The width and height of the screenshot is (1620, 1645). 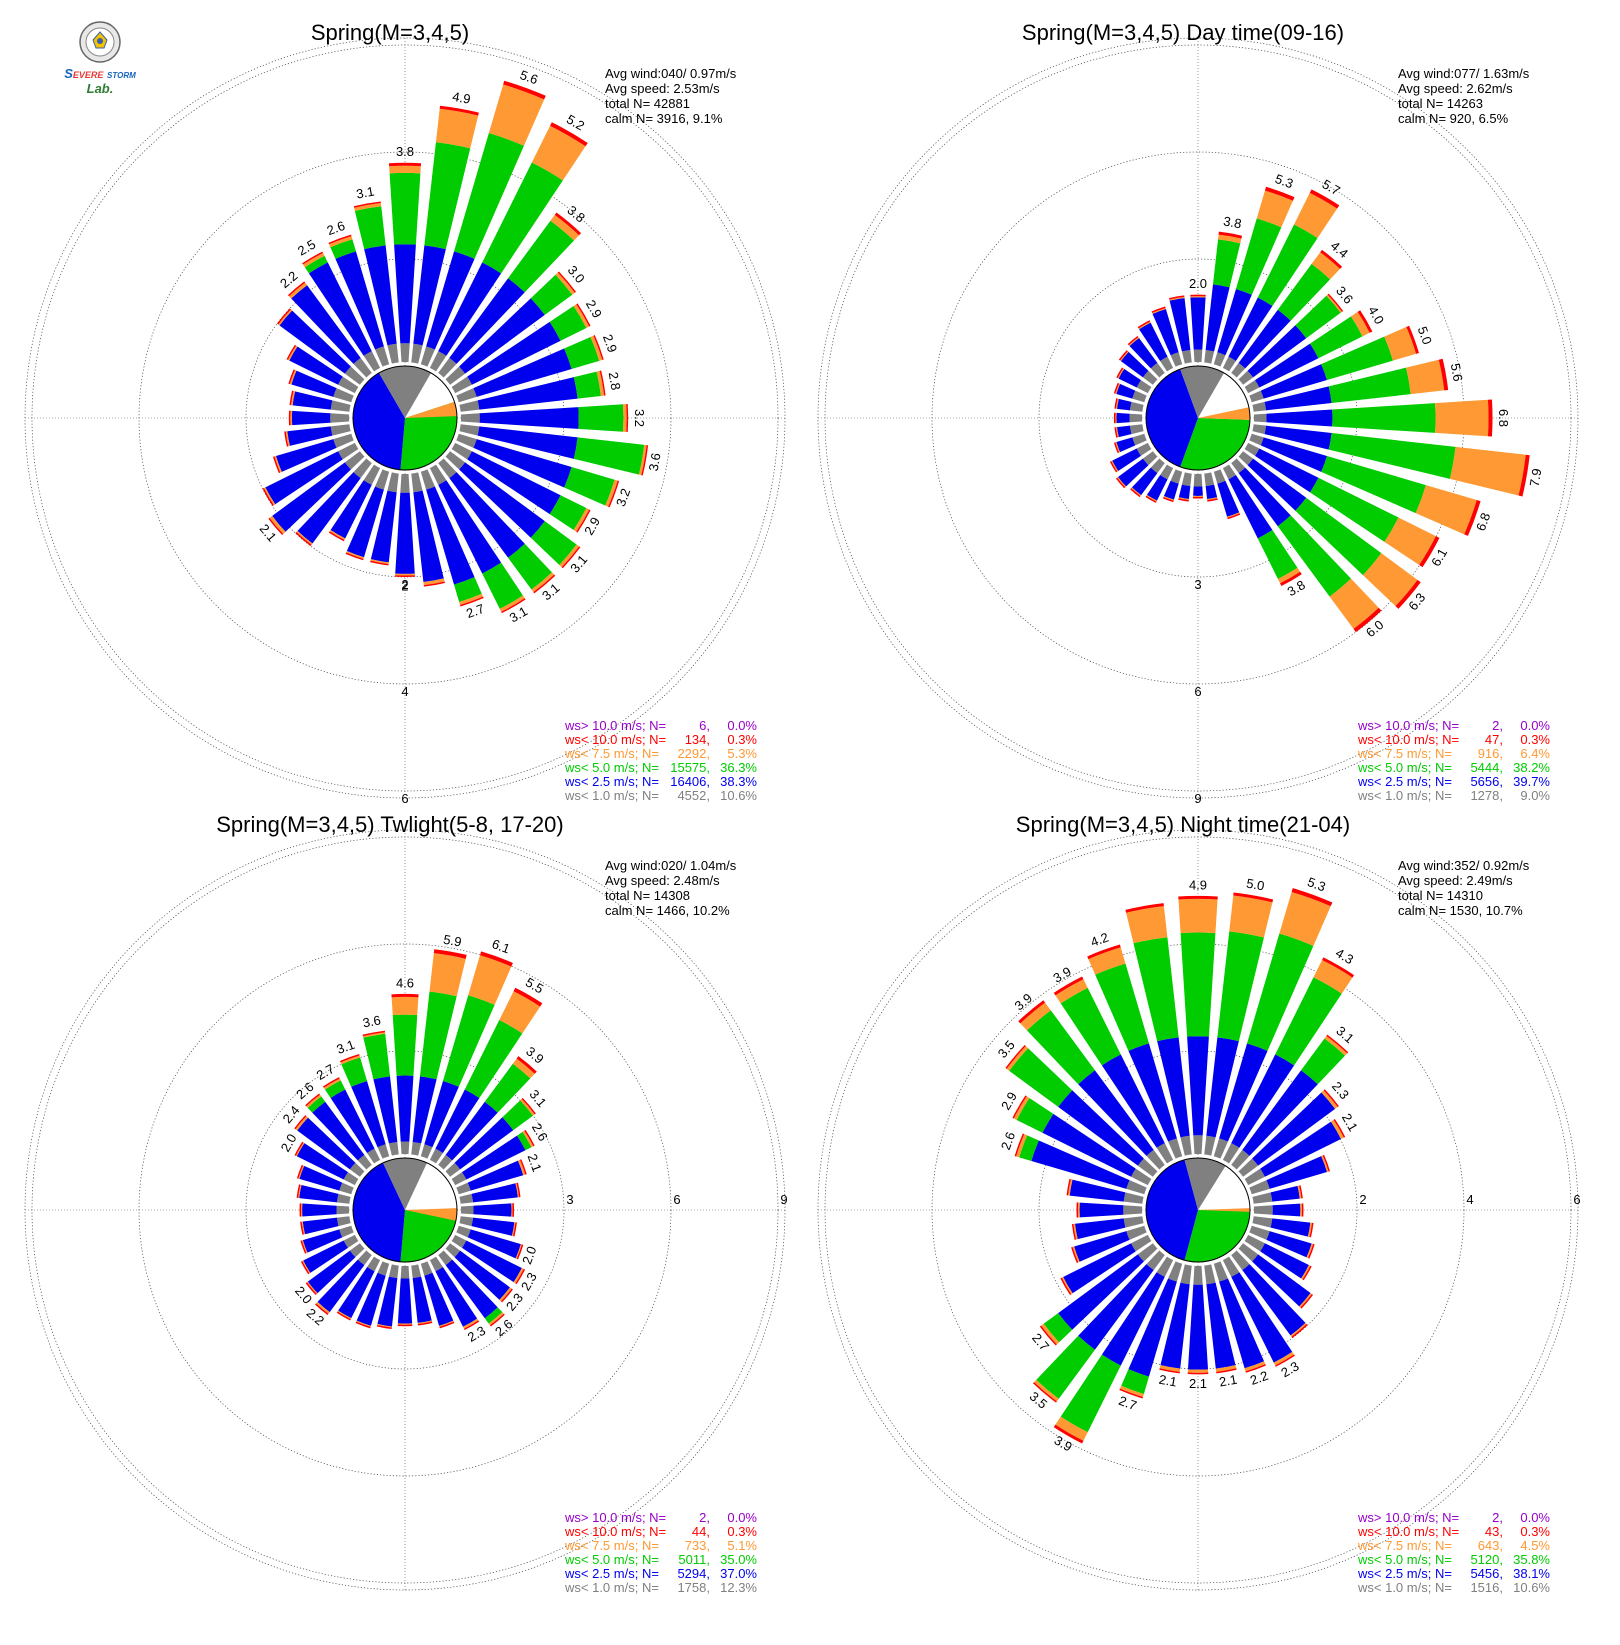 I want to click on stats-line: total N= 14308, so click(x=647, y=895).